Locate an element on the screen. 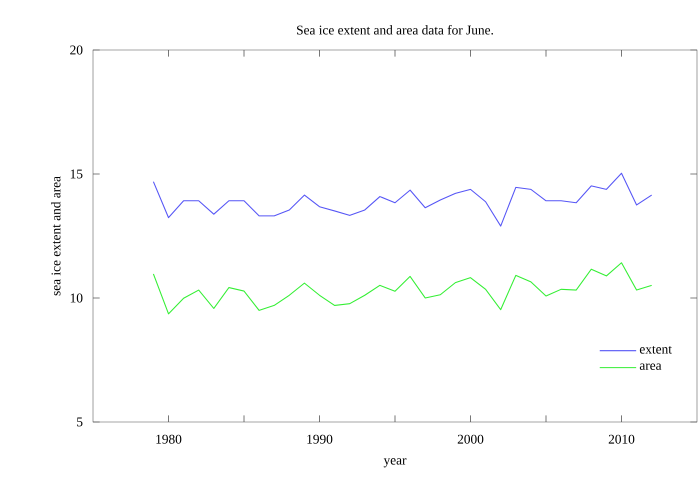 This screenshot has height=502, width=699. x-tick-label: 2010 is located at coordinates (621, 439).